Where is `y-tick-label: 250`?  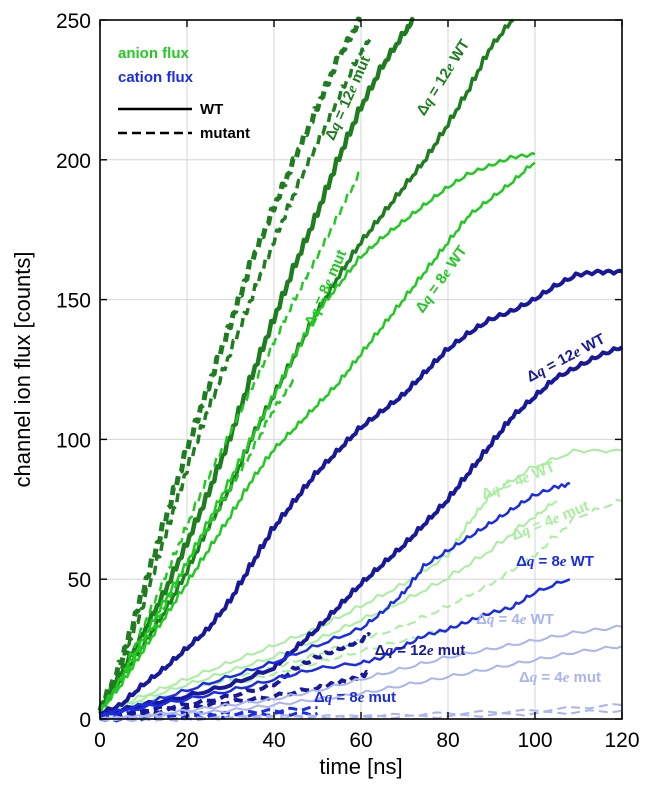 y-tick-label: 250 is located at coordinates (73, 21).